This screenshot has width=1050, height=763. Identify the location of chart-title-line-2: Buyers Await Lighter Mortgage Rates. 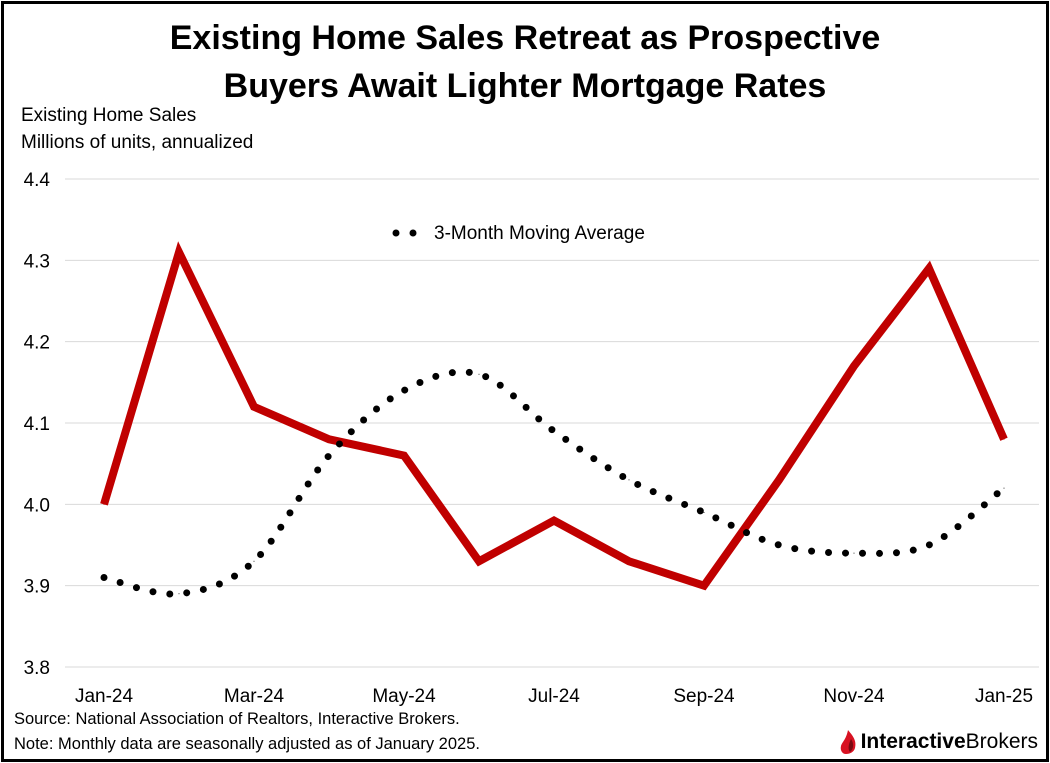
(525, 86).